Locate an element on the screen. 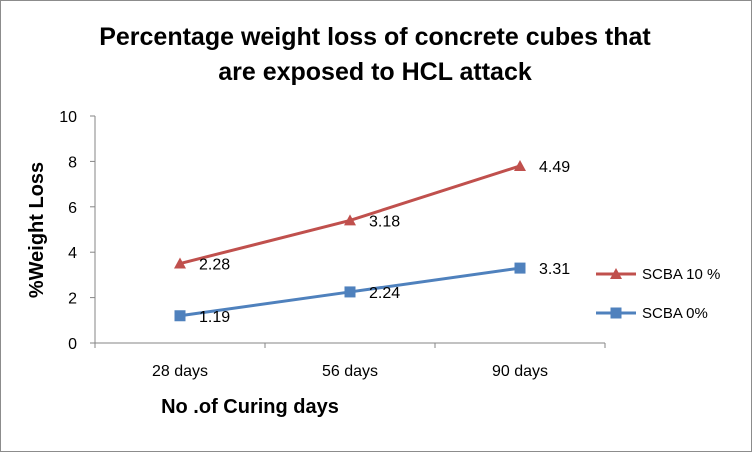 This screenshot has height=452, width=752. legend-label: SCBA 10 % is located at coordinates (681, 274).